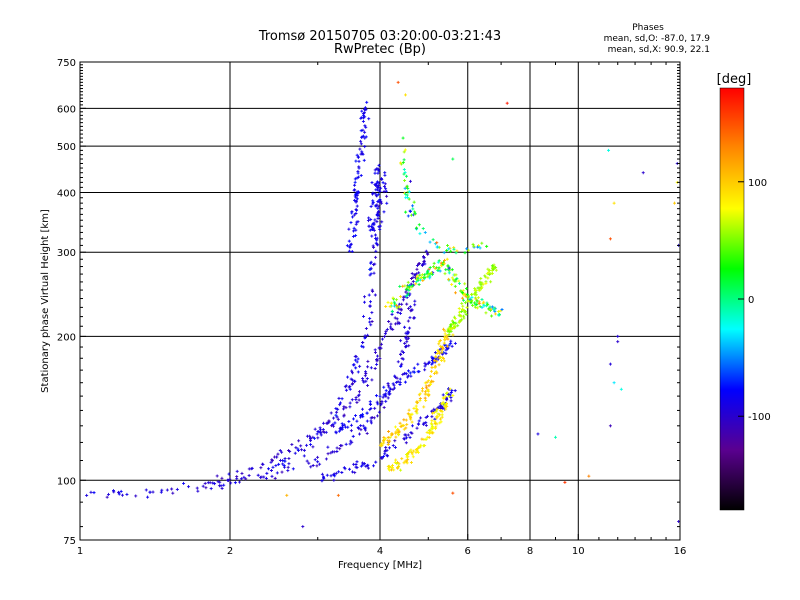  What do you see at coordinates (66, 147) in the screenshot?
I see `y-tick-label: 500` at bounding box center [66, 147].